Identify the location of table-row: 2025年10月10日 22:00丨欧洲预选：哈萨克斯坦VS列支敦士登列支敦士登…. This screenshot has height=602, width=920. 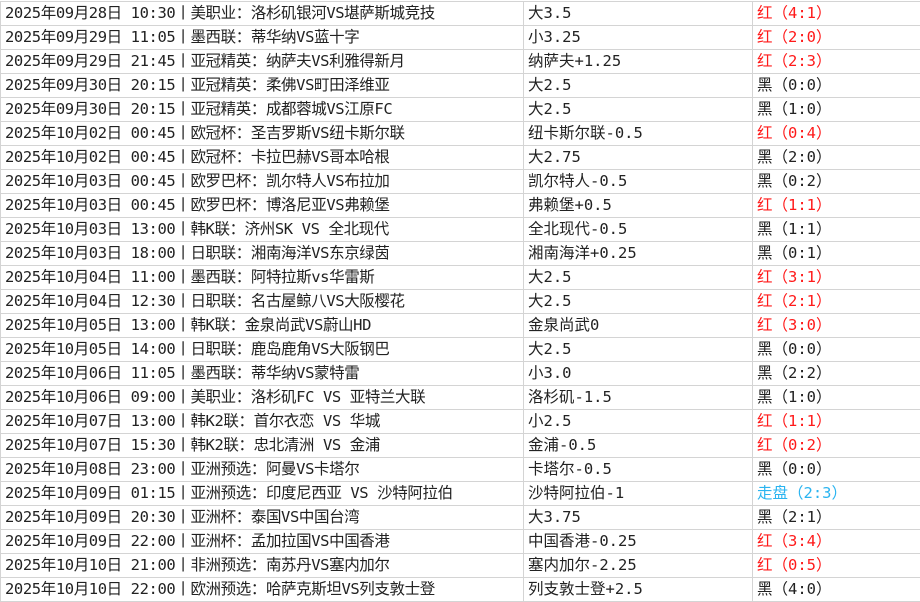
(460, 590).